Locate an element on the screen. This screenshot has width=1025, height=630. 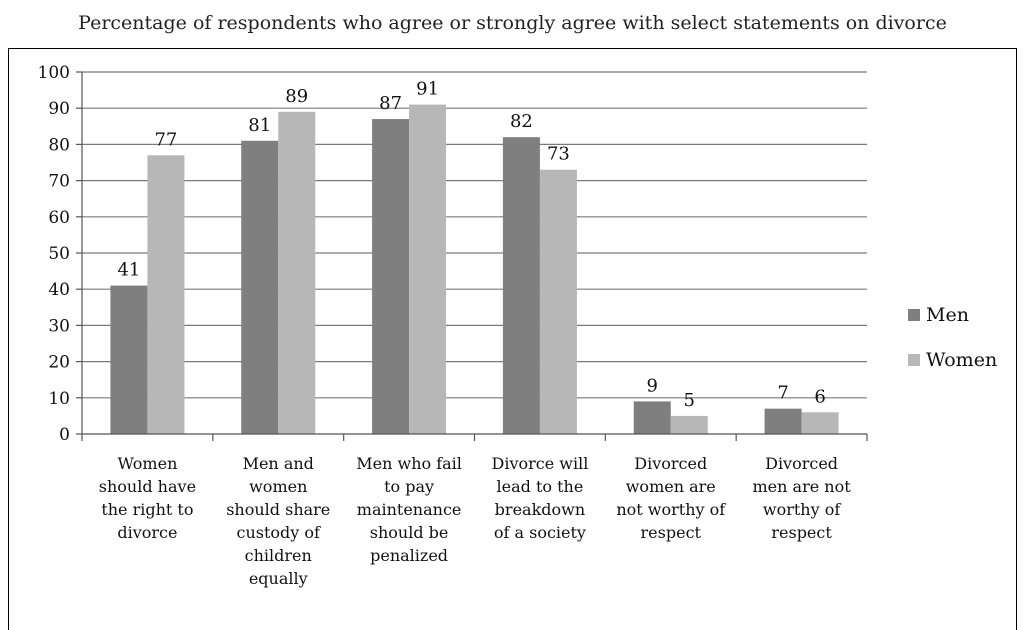
category-label-line: Divorce will is located at coordinates (540, 463).